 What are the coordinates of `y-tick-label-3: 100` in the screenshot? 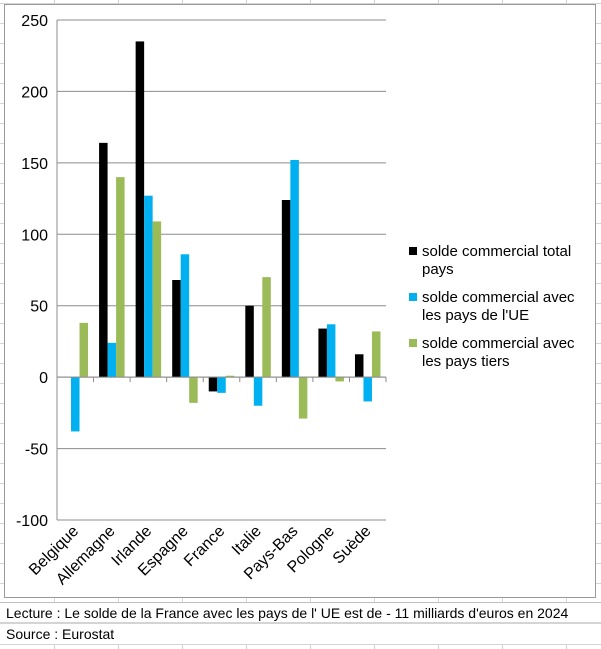 It's located at (34, 235).